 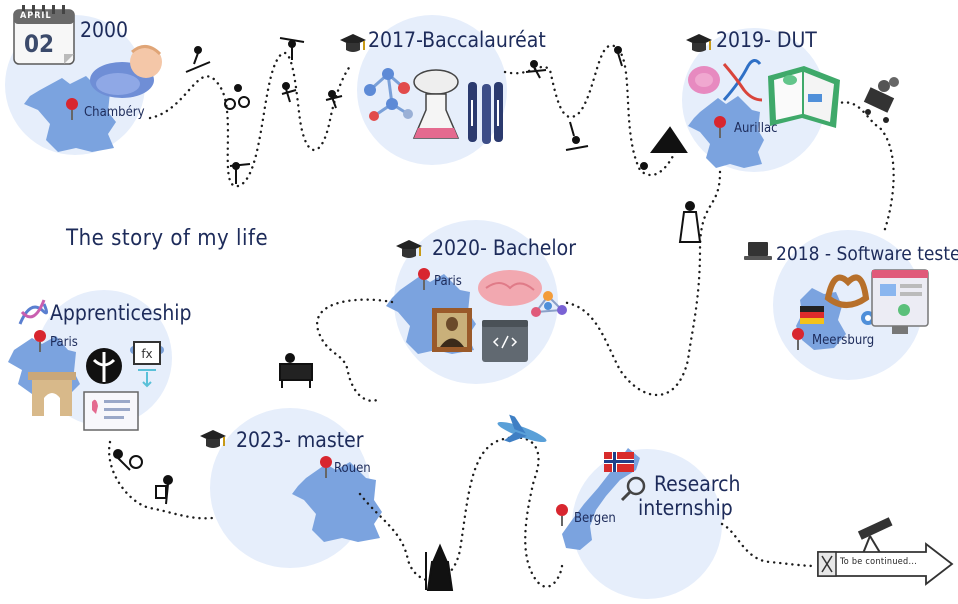 I want to click on place-bachelor: Paris, so click(x=448, y=281).